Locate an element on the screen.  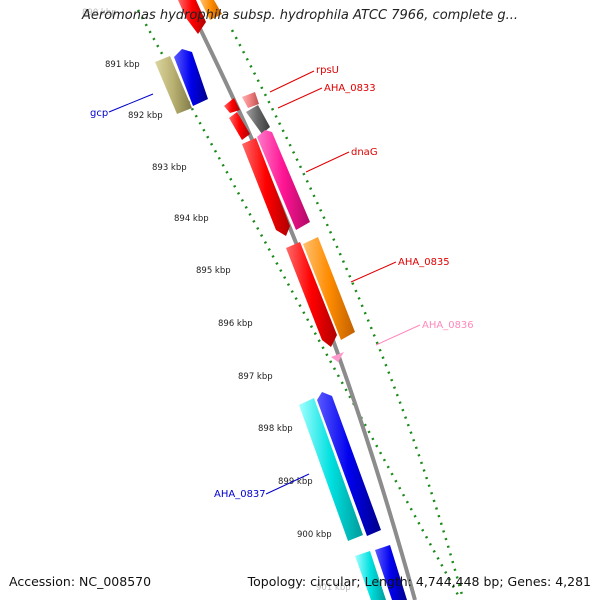
gene-arrow-bottom-blue is located at coordinates (391, 572).